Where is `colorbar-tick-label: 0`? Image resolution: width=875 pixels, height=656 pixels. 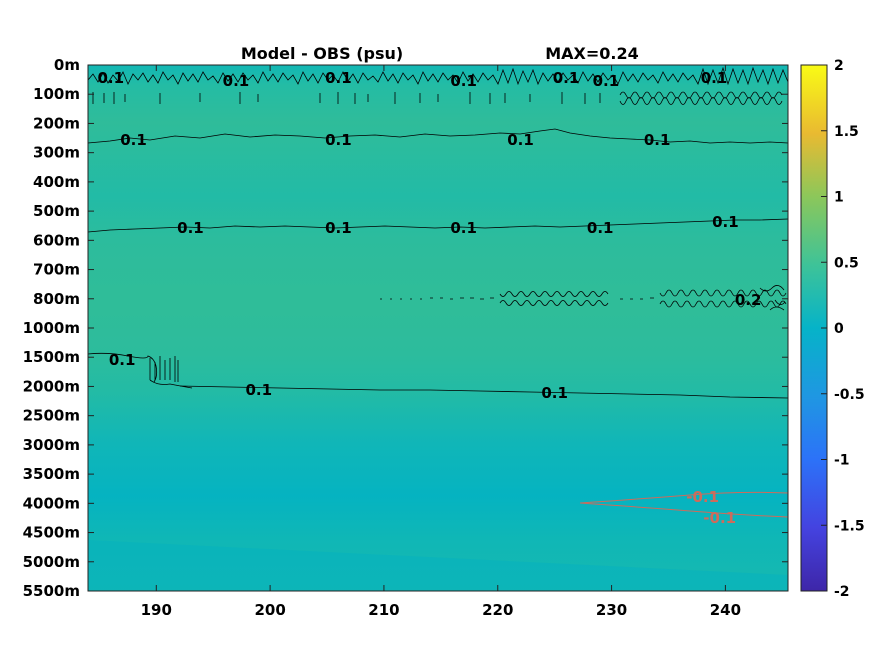
colorbar-tick-label: 0 is located at coordinates (839, 329).